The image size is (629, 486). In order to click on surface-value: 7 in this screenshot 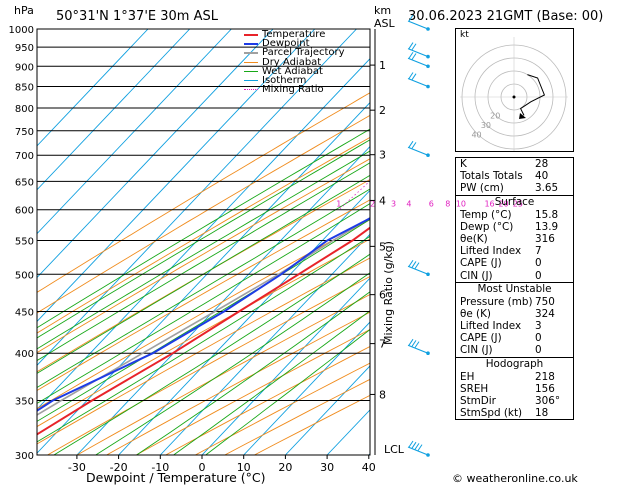, I will do `click(538, 251)`.